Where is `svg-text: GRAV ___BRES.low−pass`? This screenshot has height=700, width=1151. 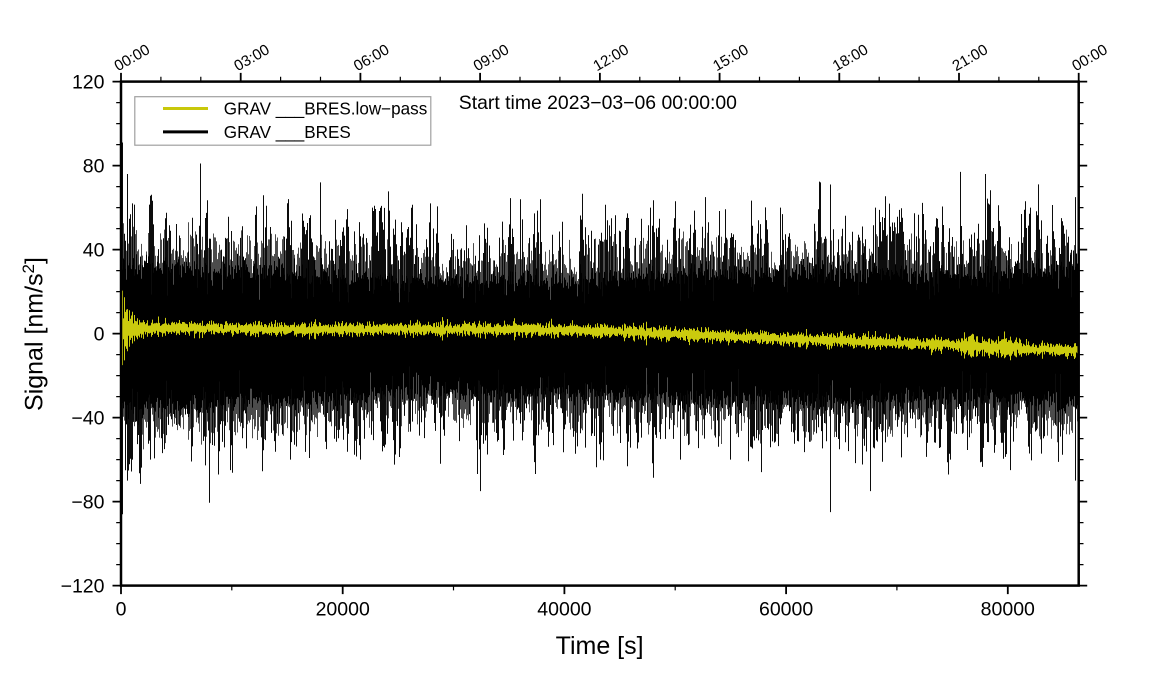 svg-text: GRAV ___BRES.low−pass is located at coordinates (325, 109).